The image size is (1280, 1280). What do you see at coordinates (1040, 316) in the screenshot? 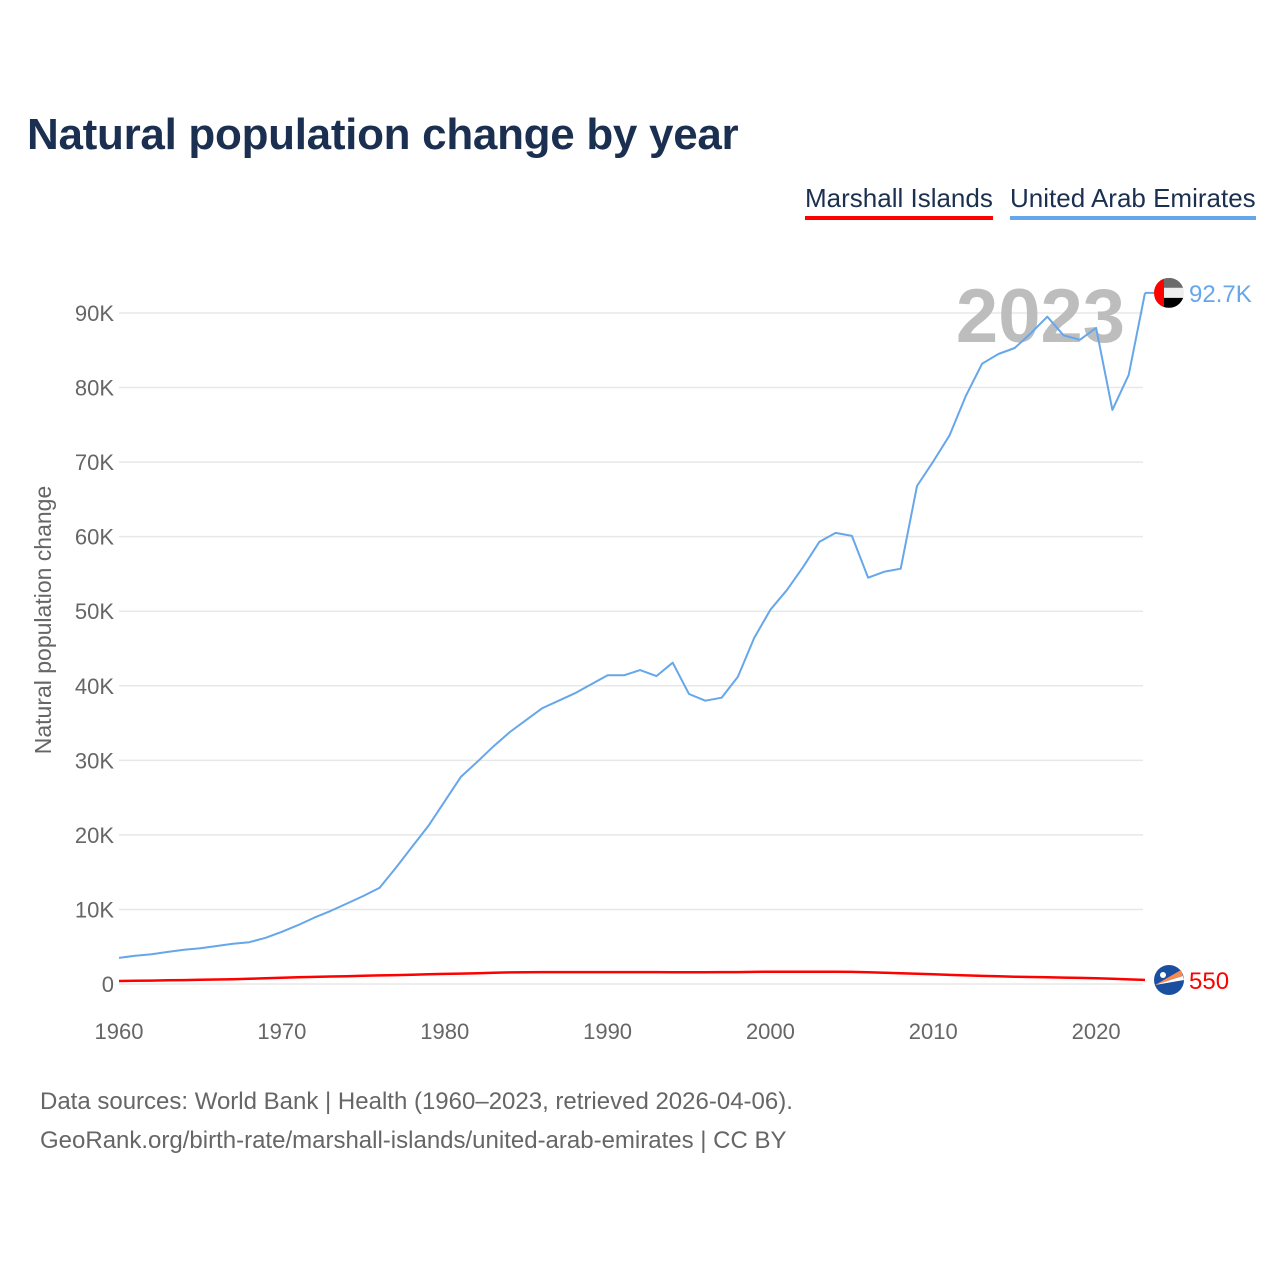
I see `year-watermark: 2023` at bounding box center [1040, 316].